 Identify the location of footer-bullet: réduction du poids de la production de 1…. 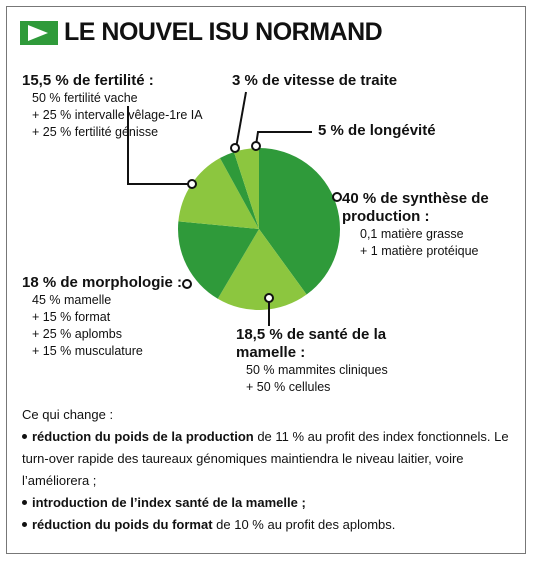
(270, 459).